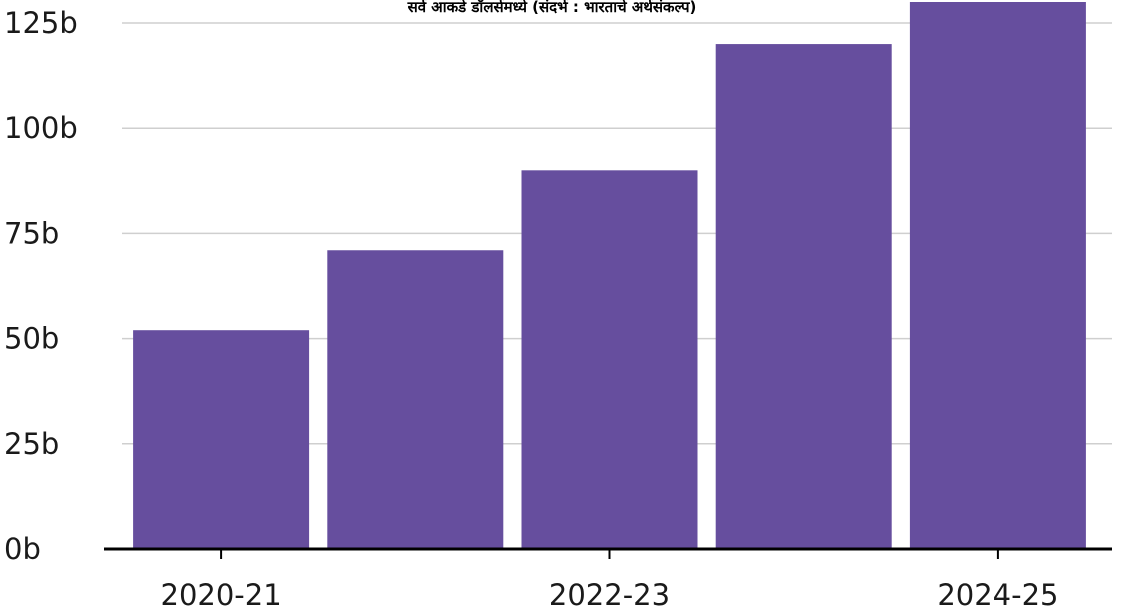  What do you see at coordinates (41, 23) in the screenshot?
I see `y-tick-label: 125b` at bounding box center [41, 23].